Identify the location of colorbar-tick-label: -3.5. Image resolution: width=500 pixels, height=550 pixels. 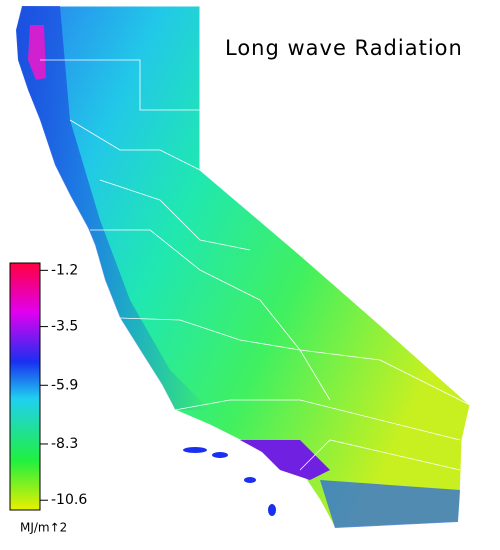
(64, 327).